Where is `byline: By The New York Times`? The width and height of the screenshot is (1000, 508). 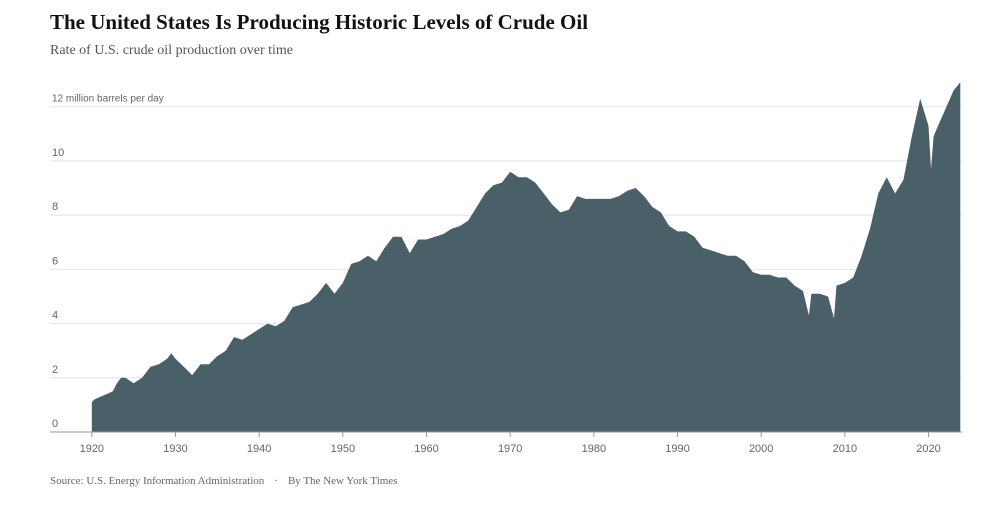
byline: By The New York Times is located at coordinates (342, 481).